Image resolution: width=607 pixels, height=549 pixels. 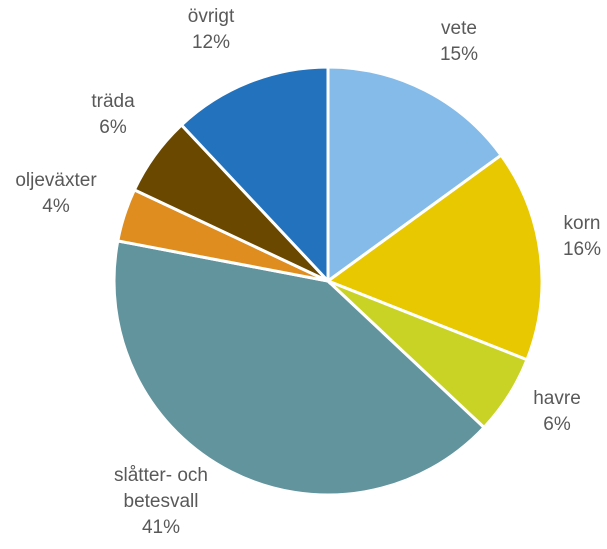 I want to click on slice-label-oljevaxter: oljeväxter 4%, so click(x=56, y=193).